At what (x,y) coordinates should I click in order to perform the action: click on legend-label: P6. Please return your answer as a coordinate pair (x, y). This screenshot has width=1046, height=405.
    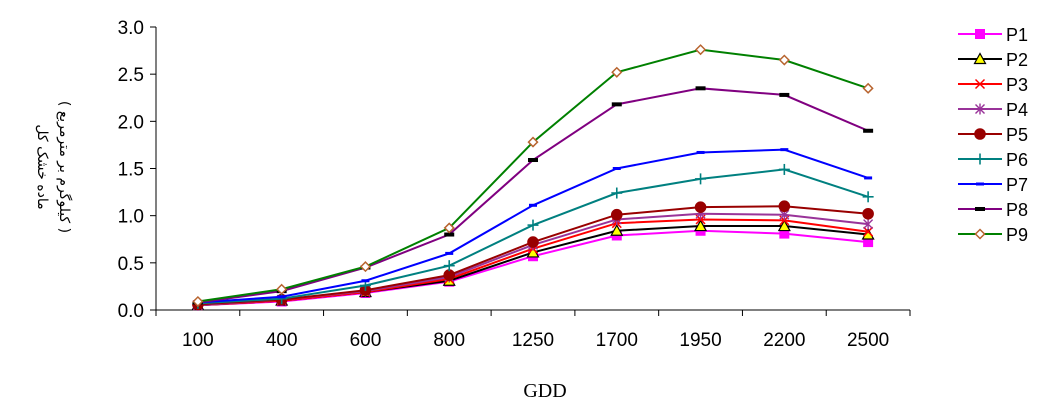
    Looking at the image, I should click on (1017, 160).